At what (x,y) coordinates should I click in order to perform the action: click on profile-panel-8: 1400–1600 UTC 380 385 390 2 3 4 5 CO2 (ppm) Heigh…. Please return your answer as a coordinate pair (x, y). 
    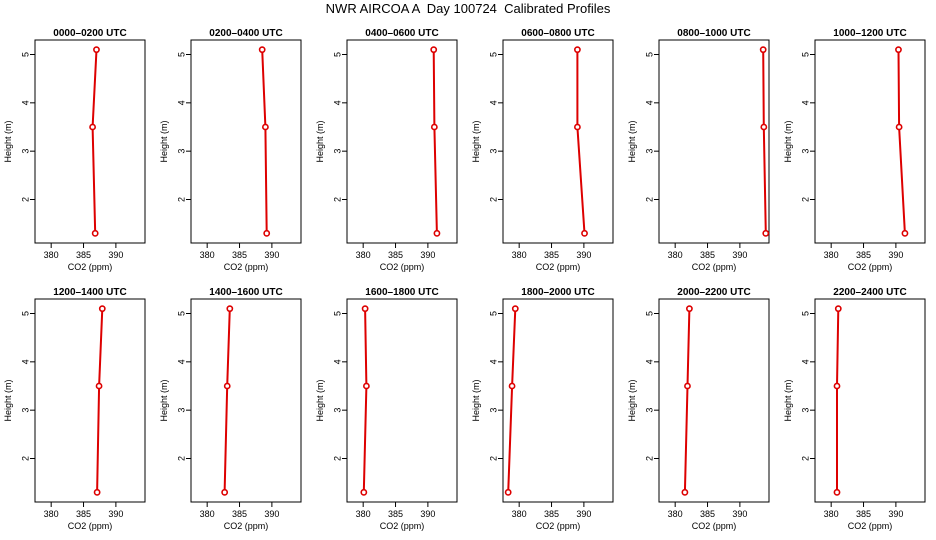
    Looking at the image, I should click on (230, 409).